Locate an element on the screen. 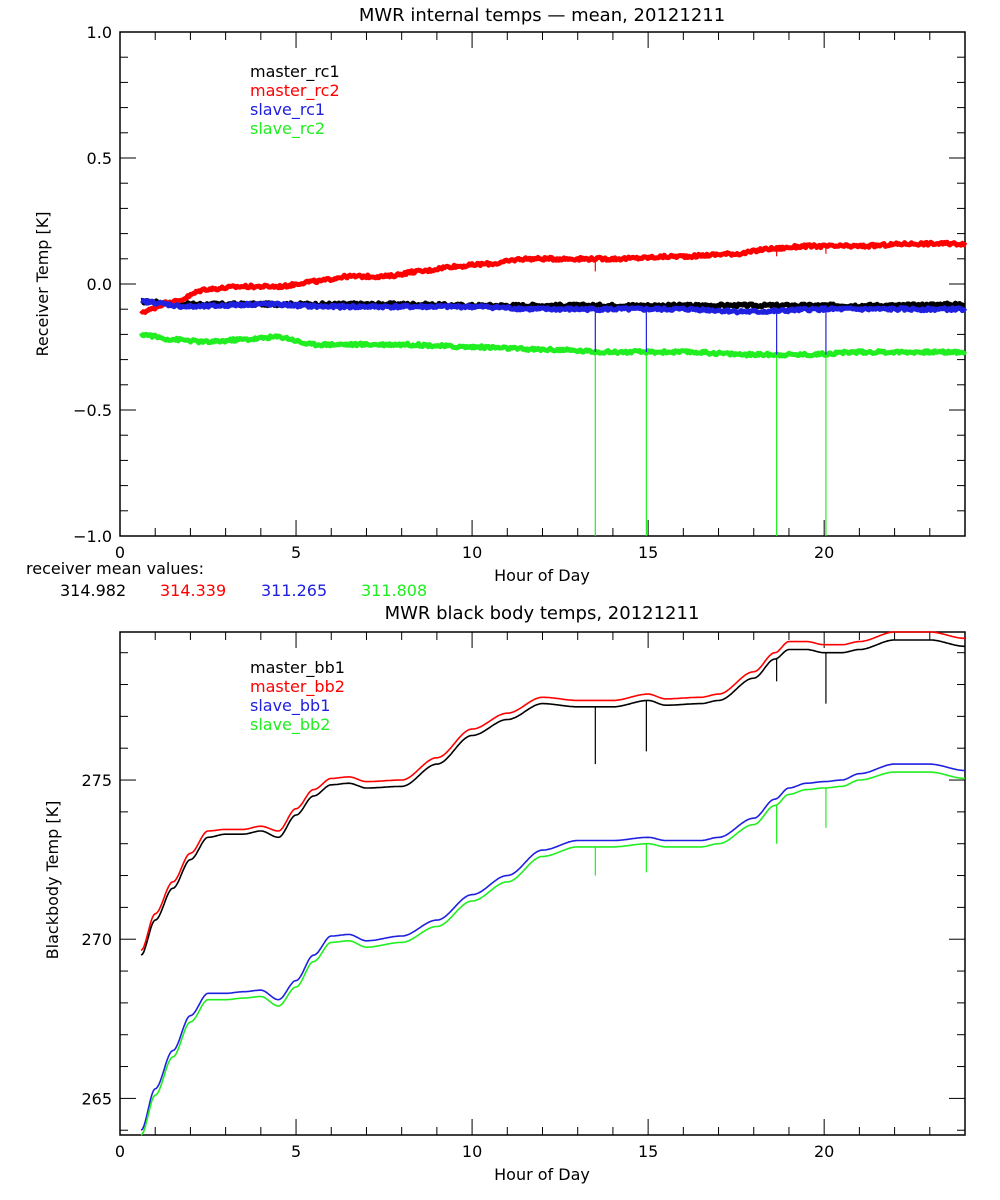 The image size is (1000, 1200). receiver-x-axis-label: Hour of Day is located at coordinates (542, 575).